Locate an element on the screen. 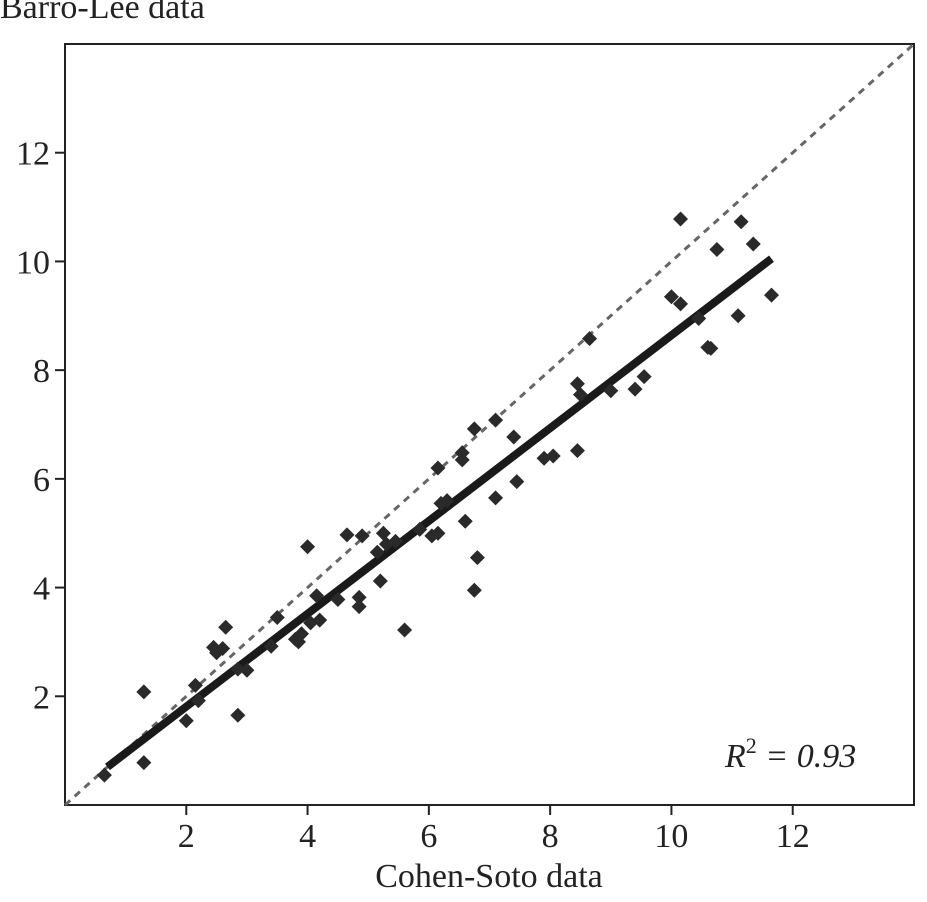  x-axis-title: Cohen-Soto data is located at coordinates (489, 876).